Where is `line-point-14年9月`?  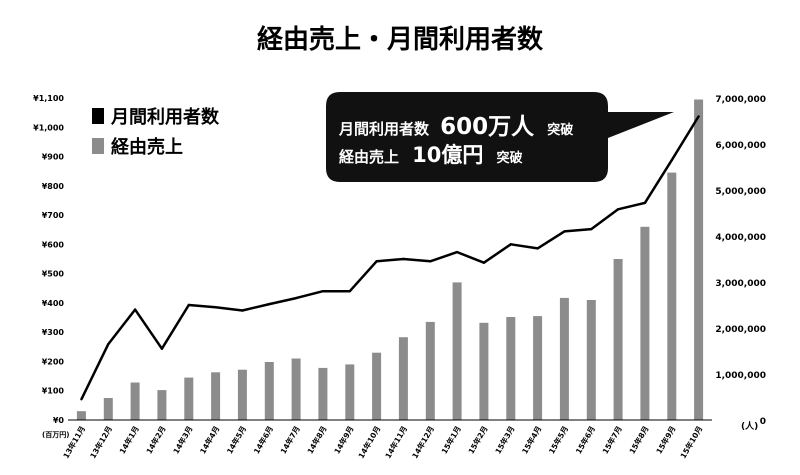 line-point-14年9月 is located at coordinates (349, 291).